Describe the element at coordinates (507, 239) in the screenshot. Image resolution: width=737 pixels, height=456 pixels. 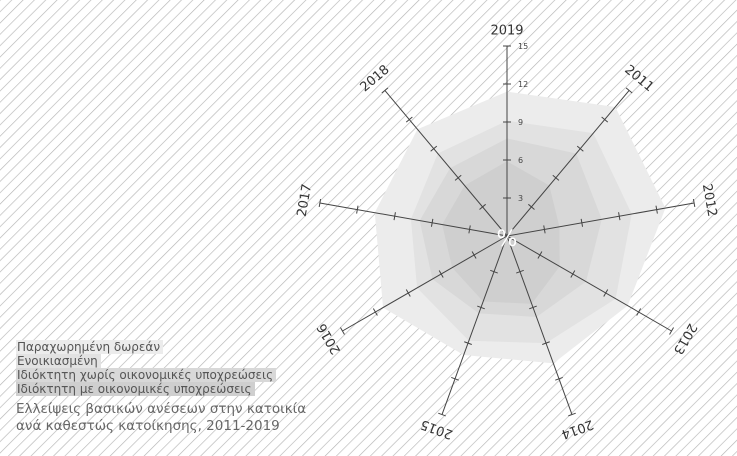
I see `unit-label: %` at that location.